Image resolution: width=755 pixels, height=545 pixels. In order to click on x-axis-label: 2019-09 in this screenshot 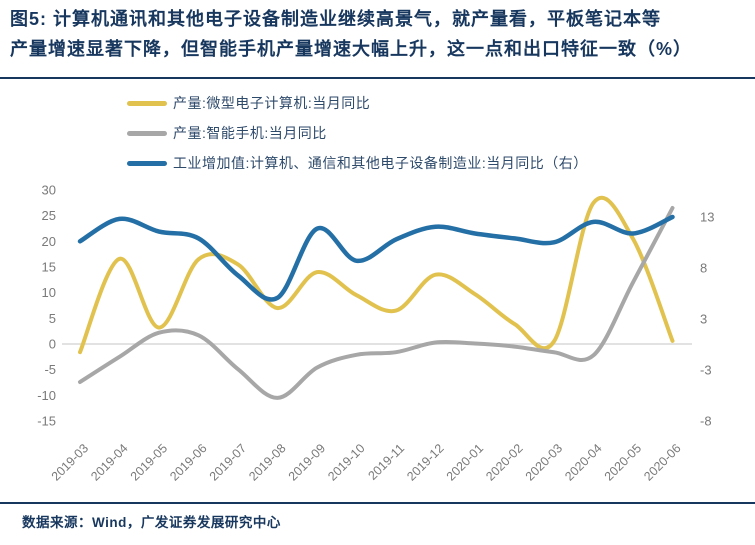, I will do `click(307, 462)`.